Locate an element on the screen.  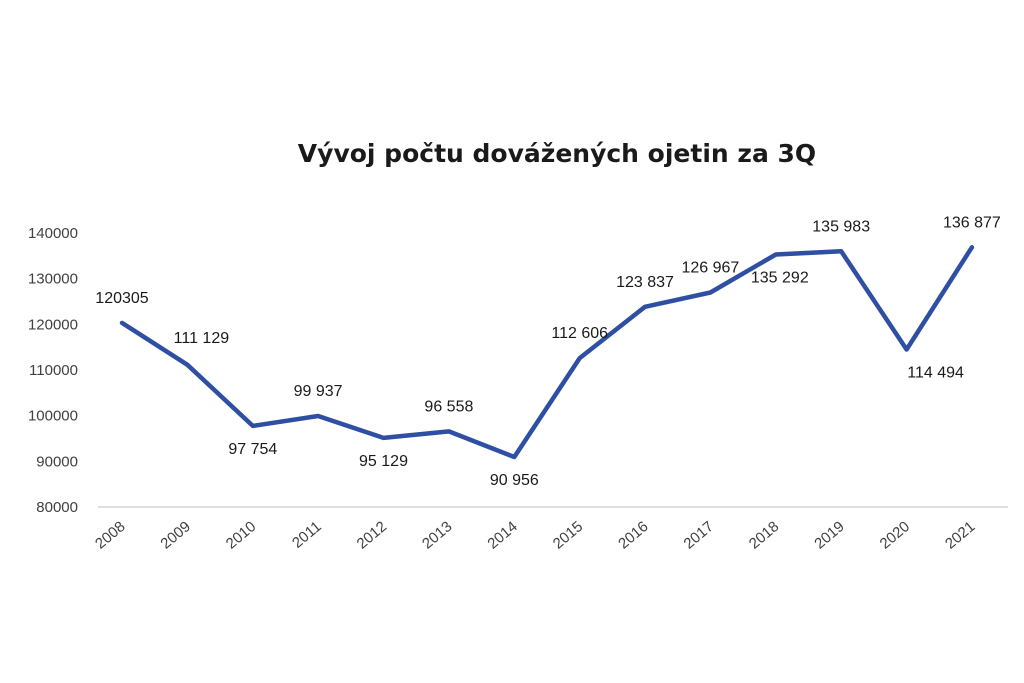
x-tick-label: 2021 is located at coordinates (960, 535).